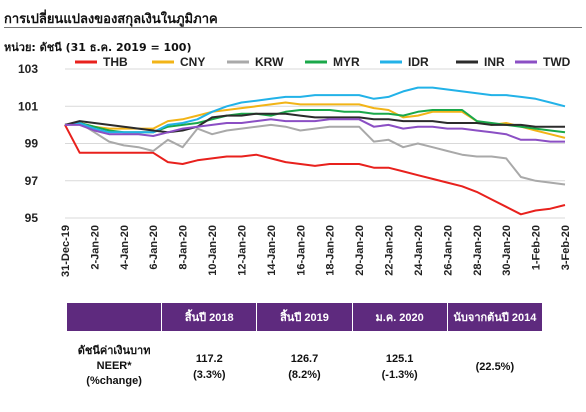 The height and width of the screenshot is (412, 586). What do you see at coordinates (269, 62) in the screenshot?
I see `legend-label: KRW` at bounding box center [269, 62].